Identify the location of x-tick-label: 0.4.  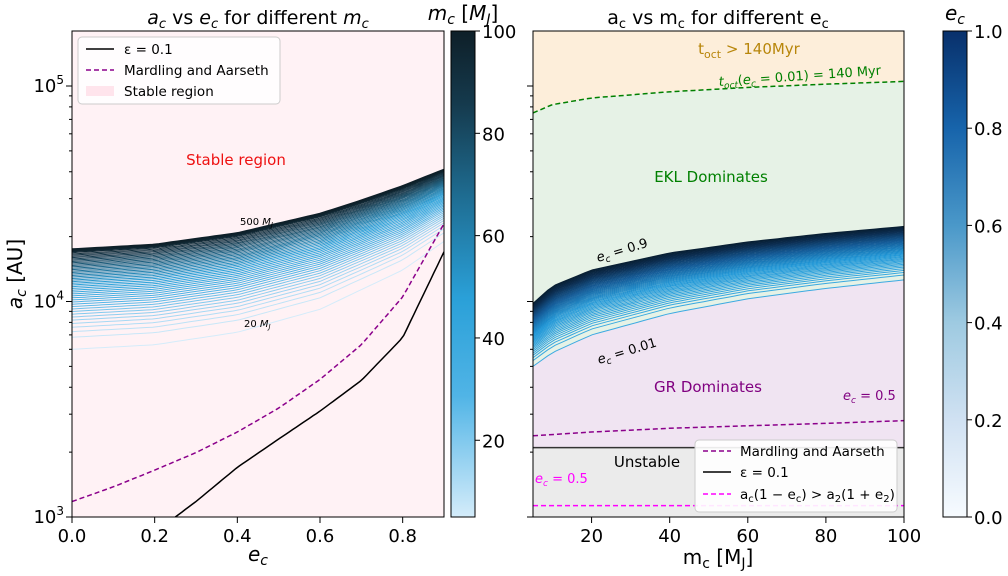
(237, 536).